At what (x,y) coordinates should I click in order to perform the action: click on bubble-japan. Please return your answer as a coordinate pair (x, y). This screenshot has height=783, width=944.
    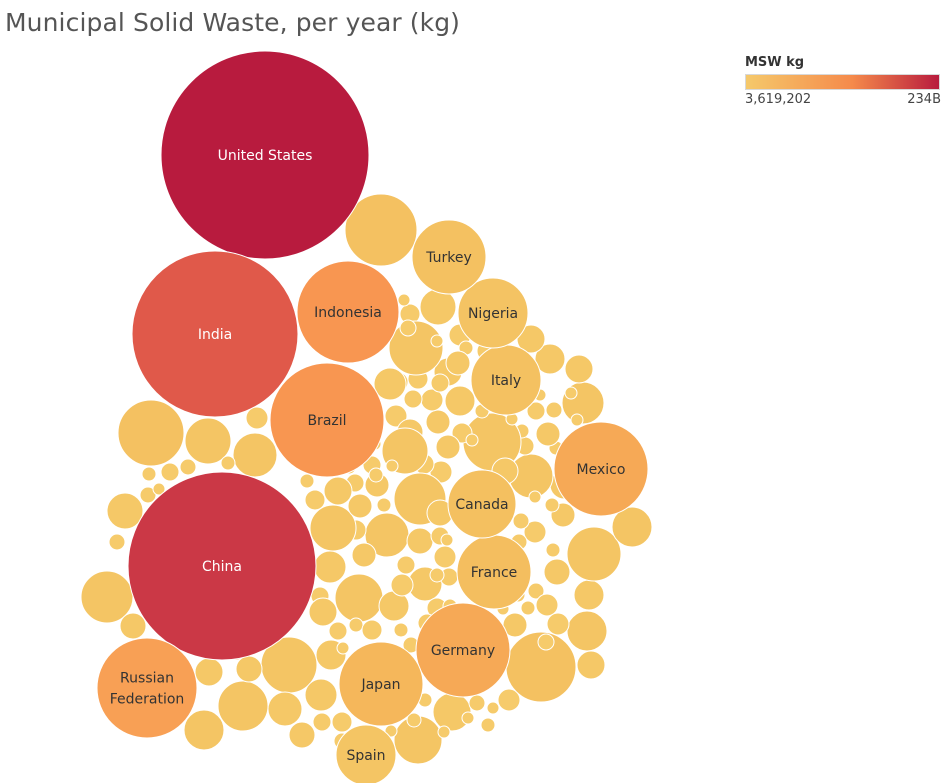
    Looking at the image, I should click on (381, 684).